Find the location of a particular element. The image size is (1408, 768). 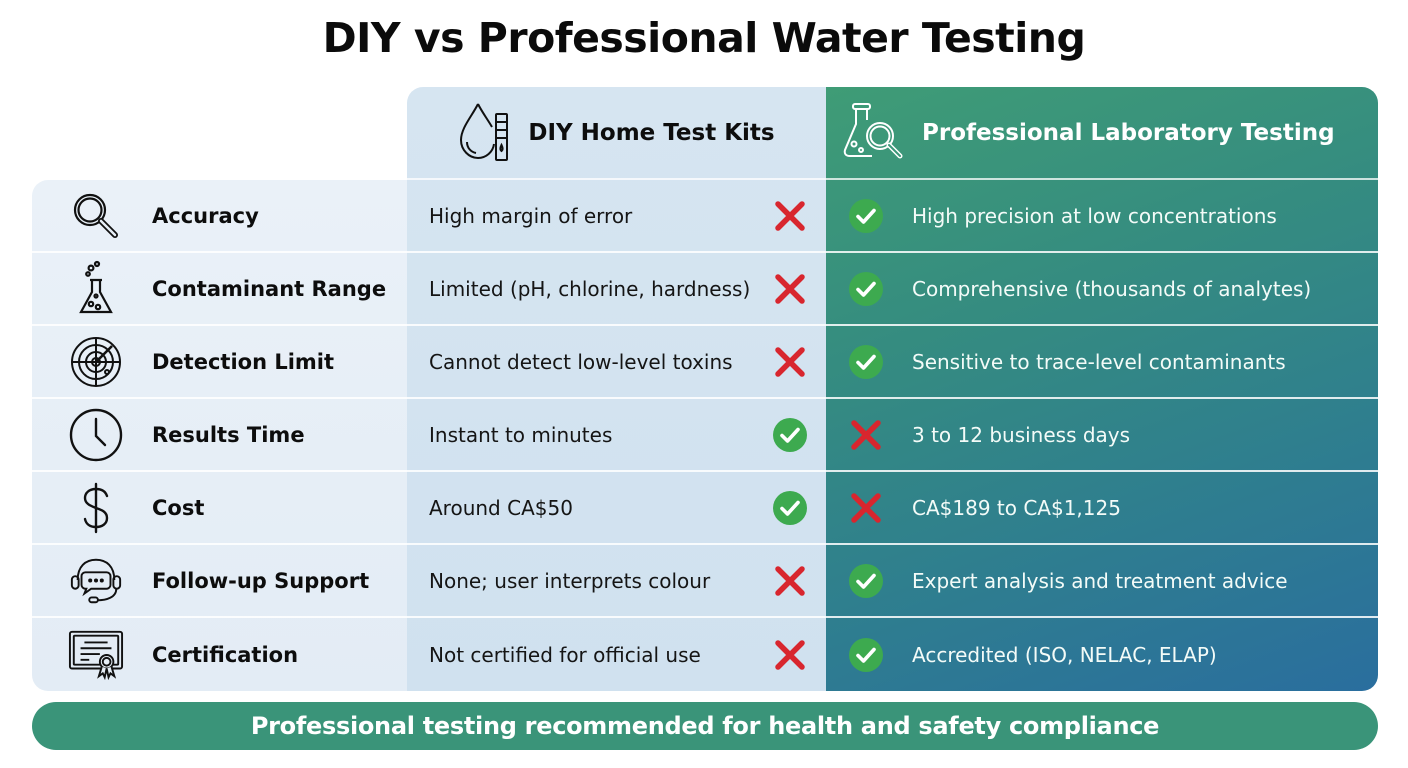

flask-bubbles-icon is located at coordinates (96, 288).